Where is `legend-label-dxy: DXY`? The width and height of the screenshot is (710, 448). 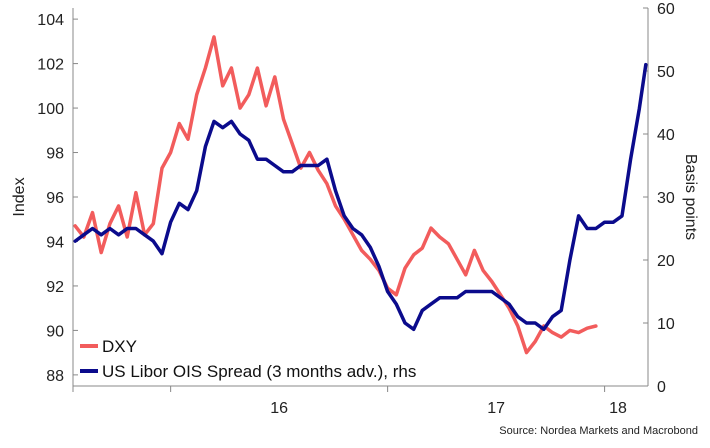 legend-label-dxy: DXY is located at coordinates (119, 346).